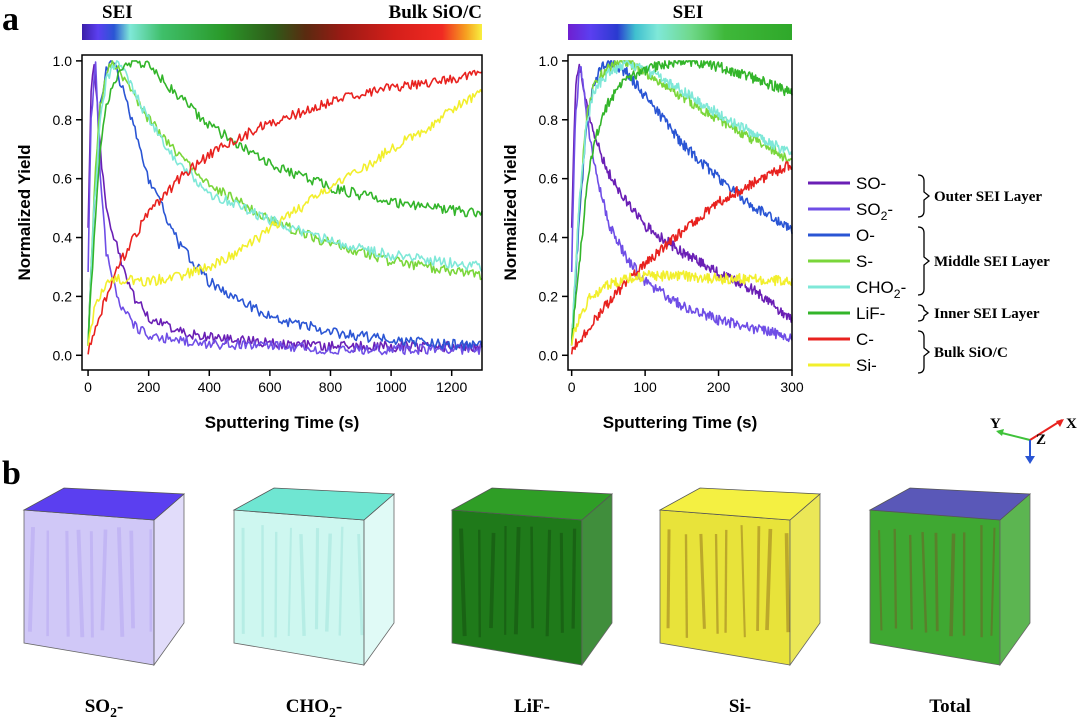 This screenshot has height=721, width=1080. What do you see at coordinates (1060, 423) in the screenshot?
I see `x-arrowhead` at bounding box center [1060, 423].